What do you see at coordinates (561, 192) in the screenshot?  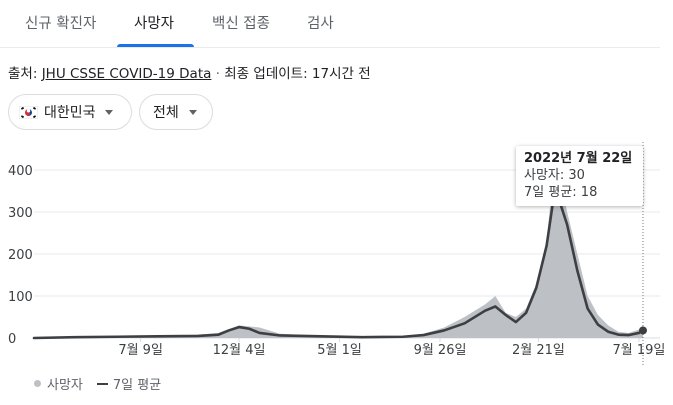 I see `tooltip-average: 7일 평균: 18` at bounding box center [561, 192].